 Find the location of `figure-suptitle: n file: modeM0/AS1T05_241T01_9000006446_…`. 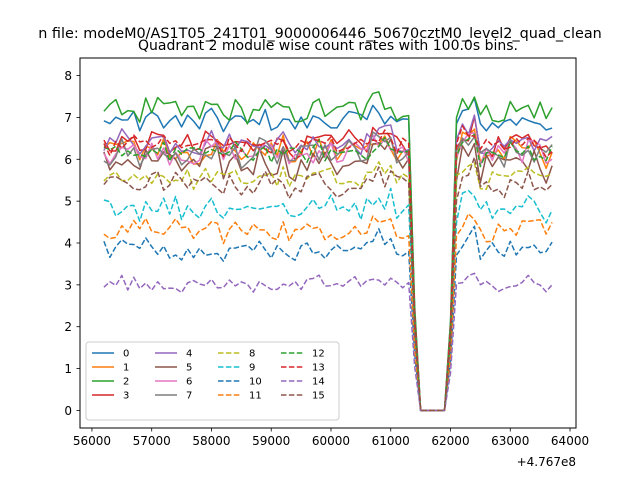

figure-suptitle: n file: modeM0/AS1T05_241T01_9000006446_… is located at coordinates (320, 34).